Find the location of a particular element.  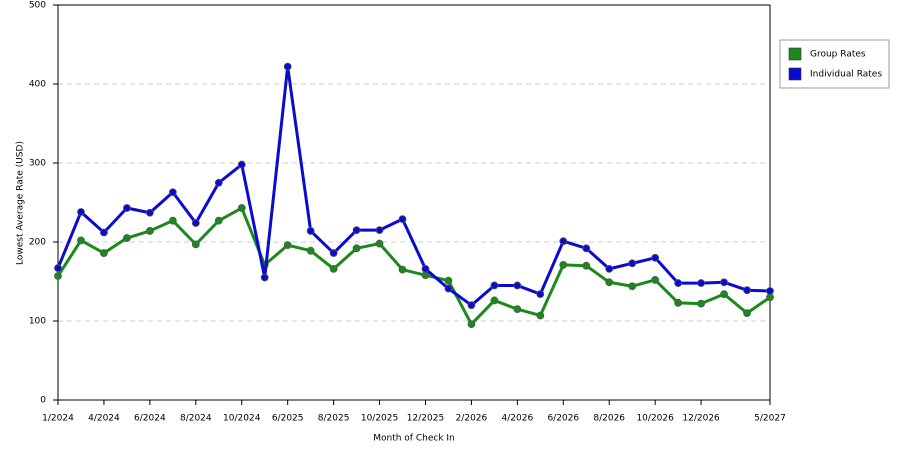

x-tick-label: 2/2026 is located at coordinates (472, 419).